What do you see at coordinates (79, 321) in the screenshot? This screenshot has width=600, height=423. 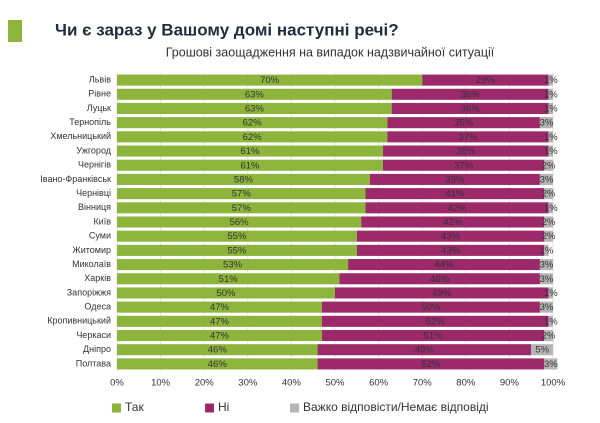 I see `y-tick-label: Кропивницький` at bounding box center [79, 321].